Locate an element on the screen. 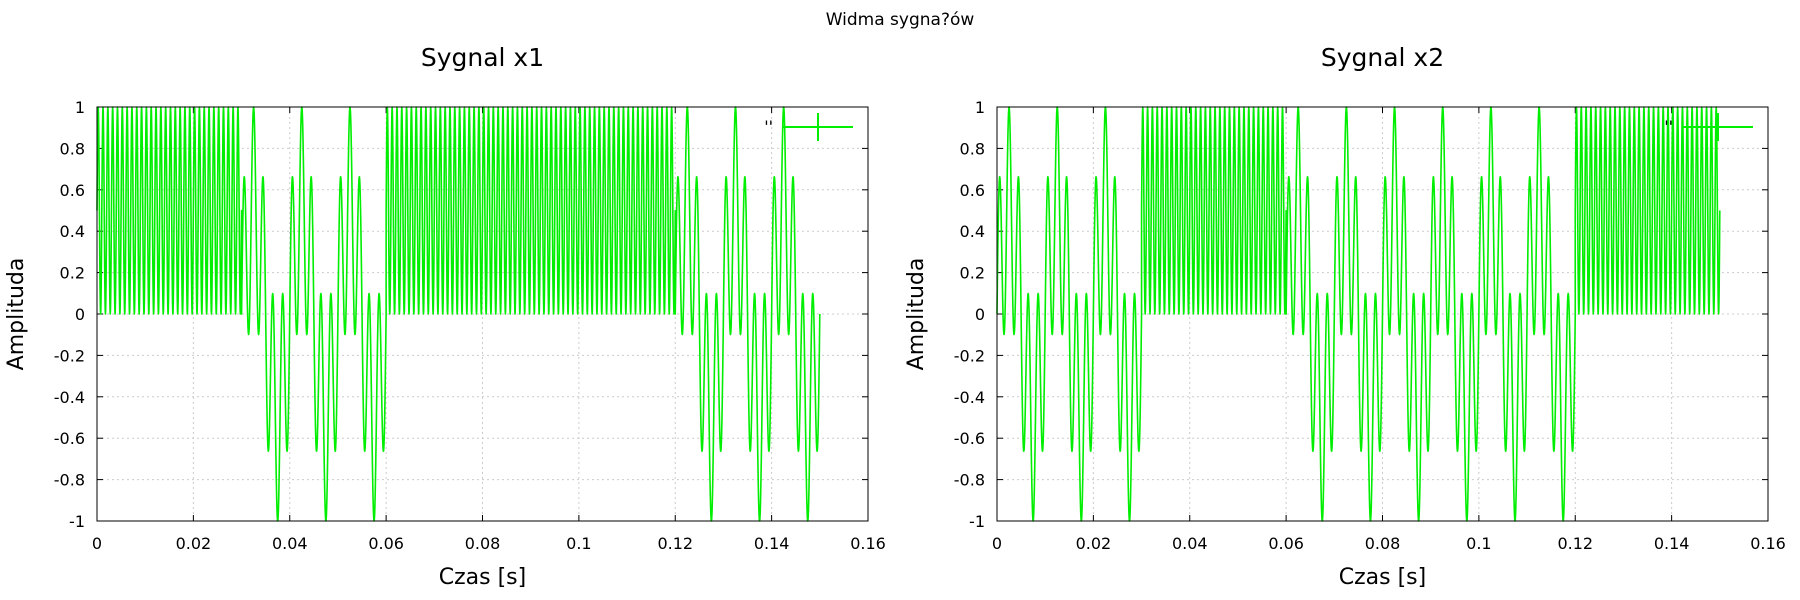 The image size is (1800, 600). panel-title: Sygnal x1 is located at coordinates (482, 57).